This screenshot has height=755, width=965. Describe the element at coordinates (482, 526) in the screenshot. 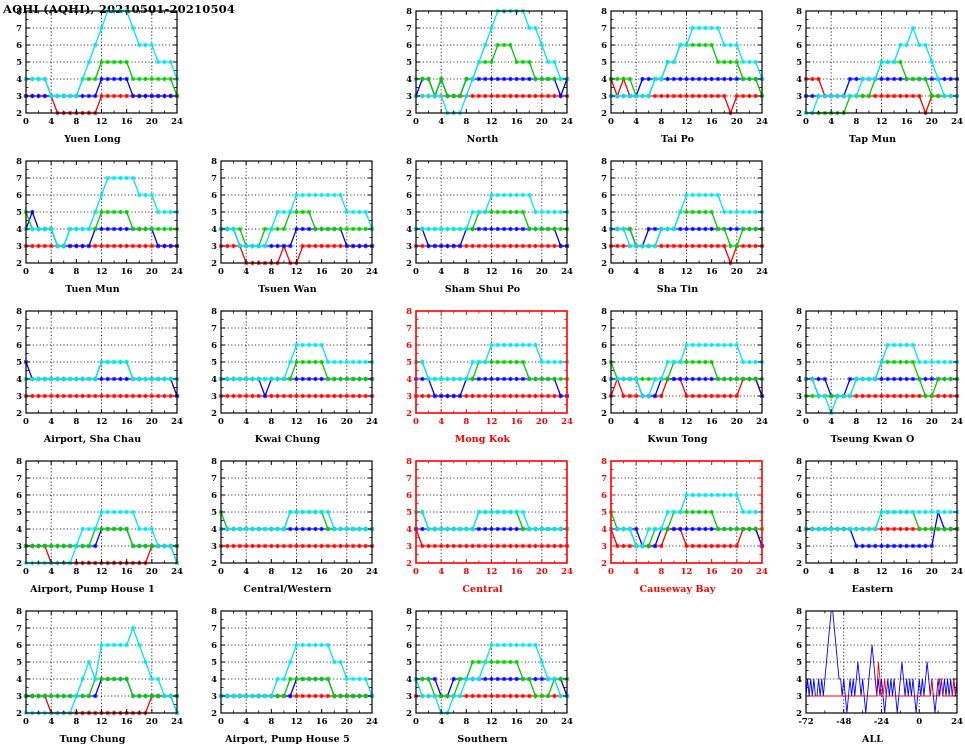

I see `chart-panel: 2 3 4 5 6 7 8 0 4 8 12 16 20 24 Central` at that location.